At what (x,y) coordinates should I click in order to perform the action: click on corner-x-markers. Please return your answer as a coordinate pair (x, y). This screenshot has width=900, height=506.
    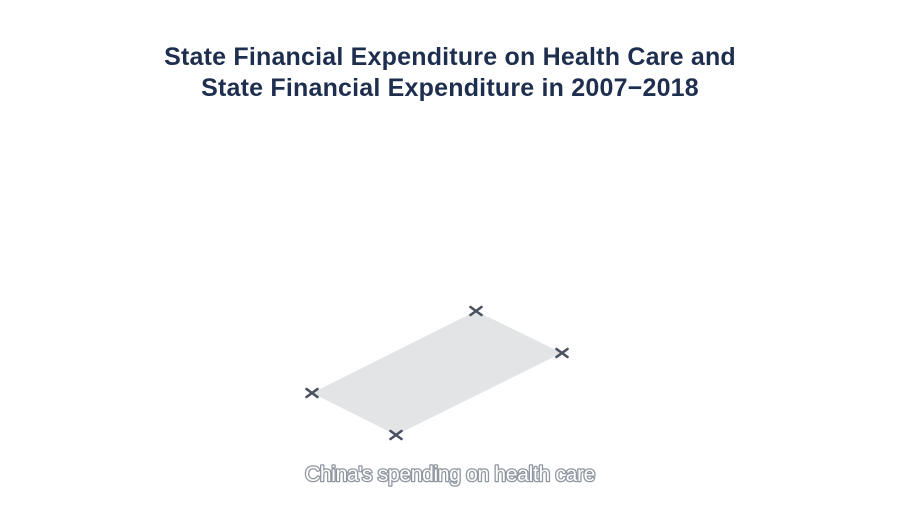
    Looking at the image, I should click on (437, 373).